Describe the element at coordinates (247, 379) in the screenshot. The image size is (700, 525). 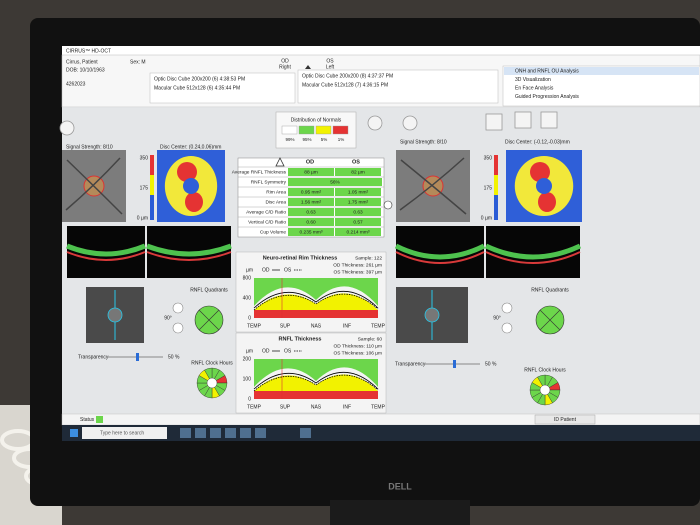
I see `y-tick-label: 100` at that location.